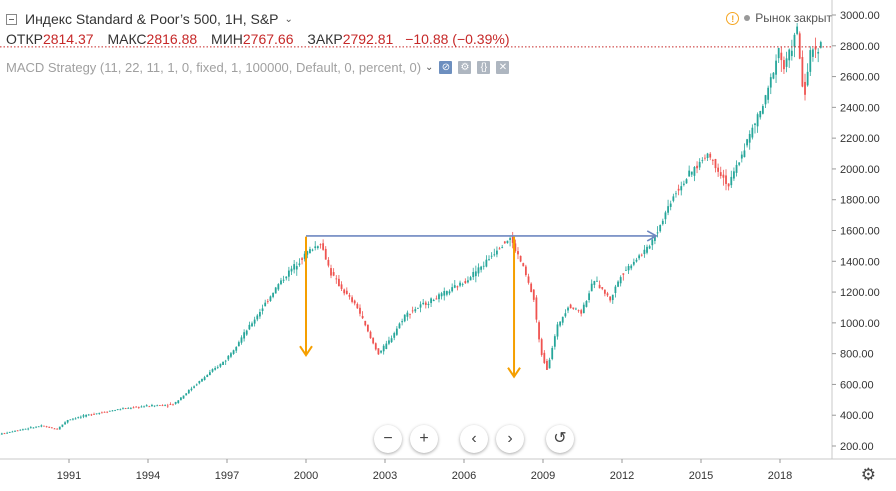  I want to click on time-tick-label: 2015, so click(701, 476).